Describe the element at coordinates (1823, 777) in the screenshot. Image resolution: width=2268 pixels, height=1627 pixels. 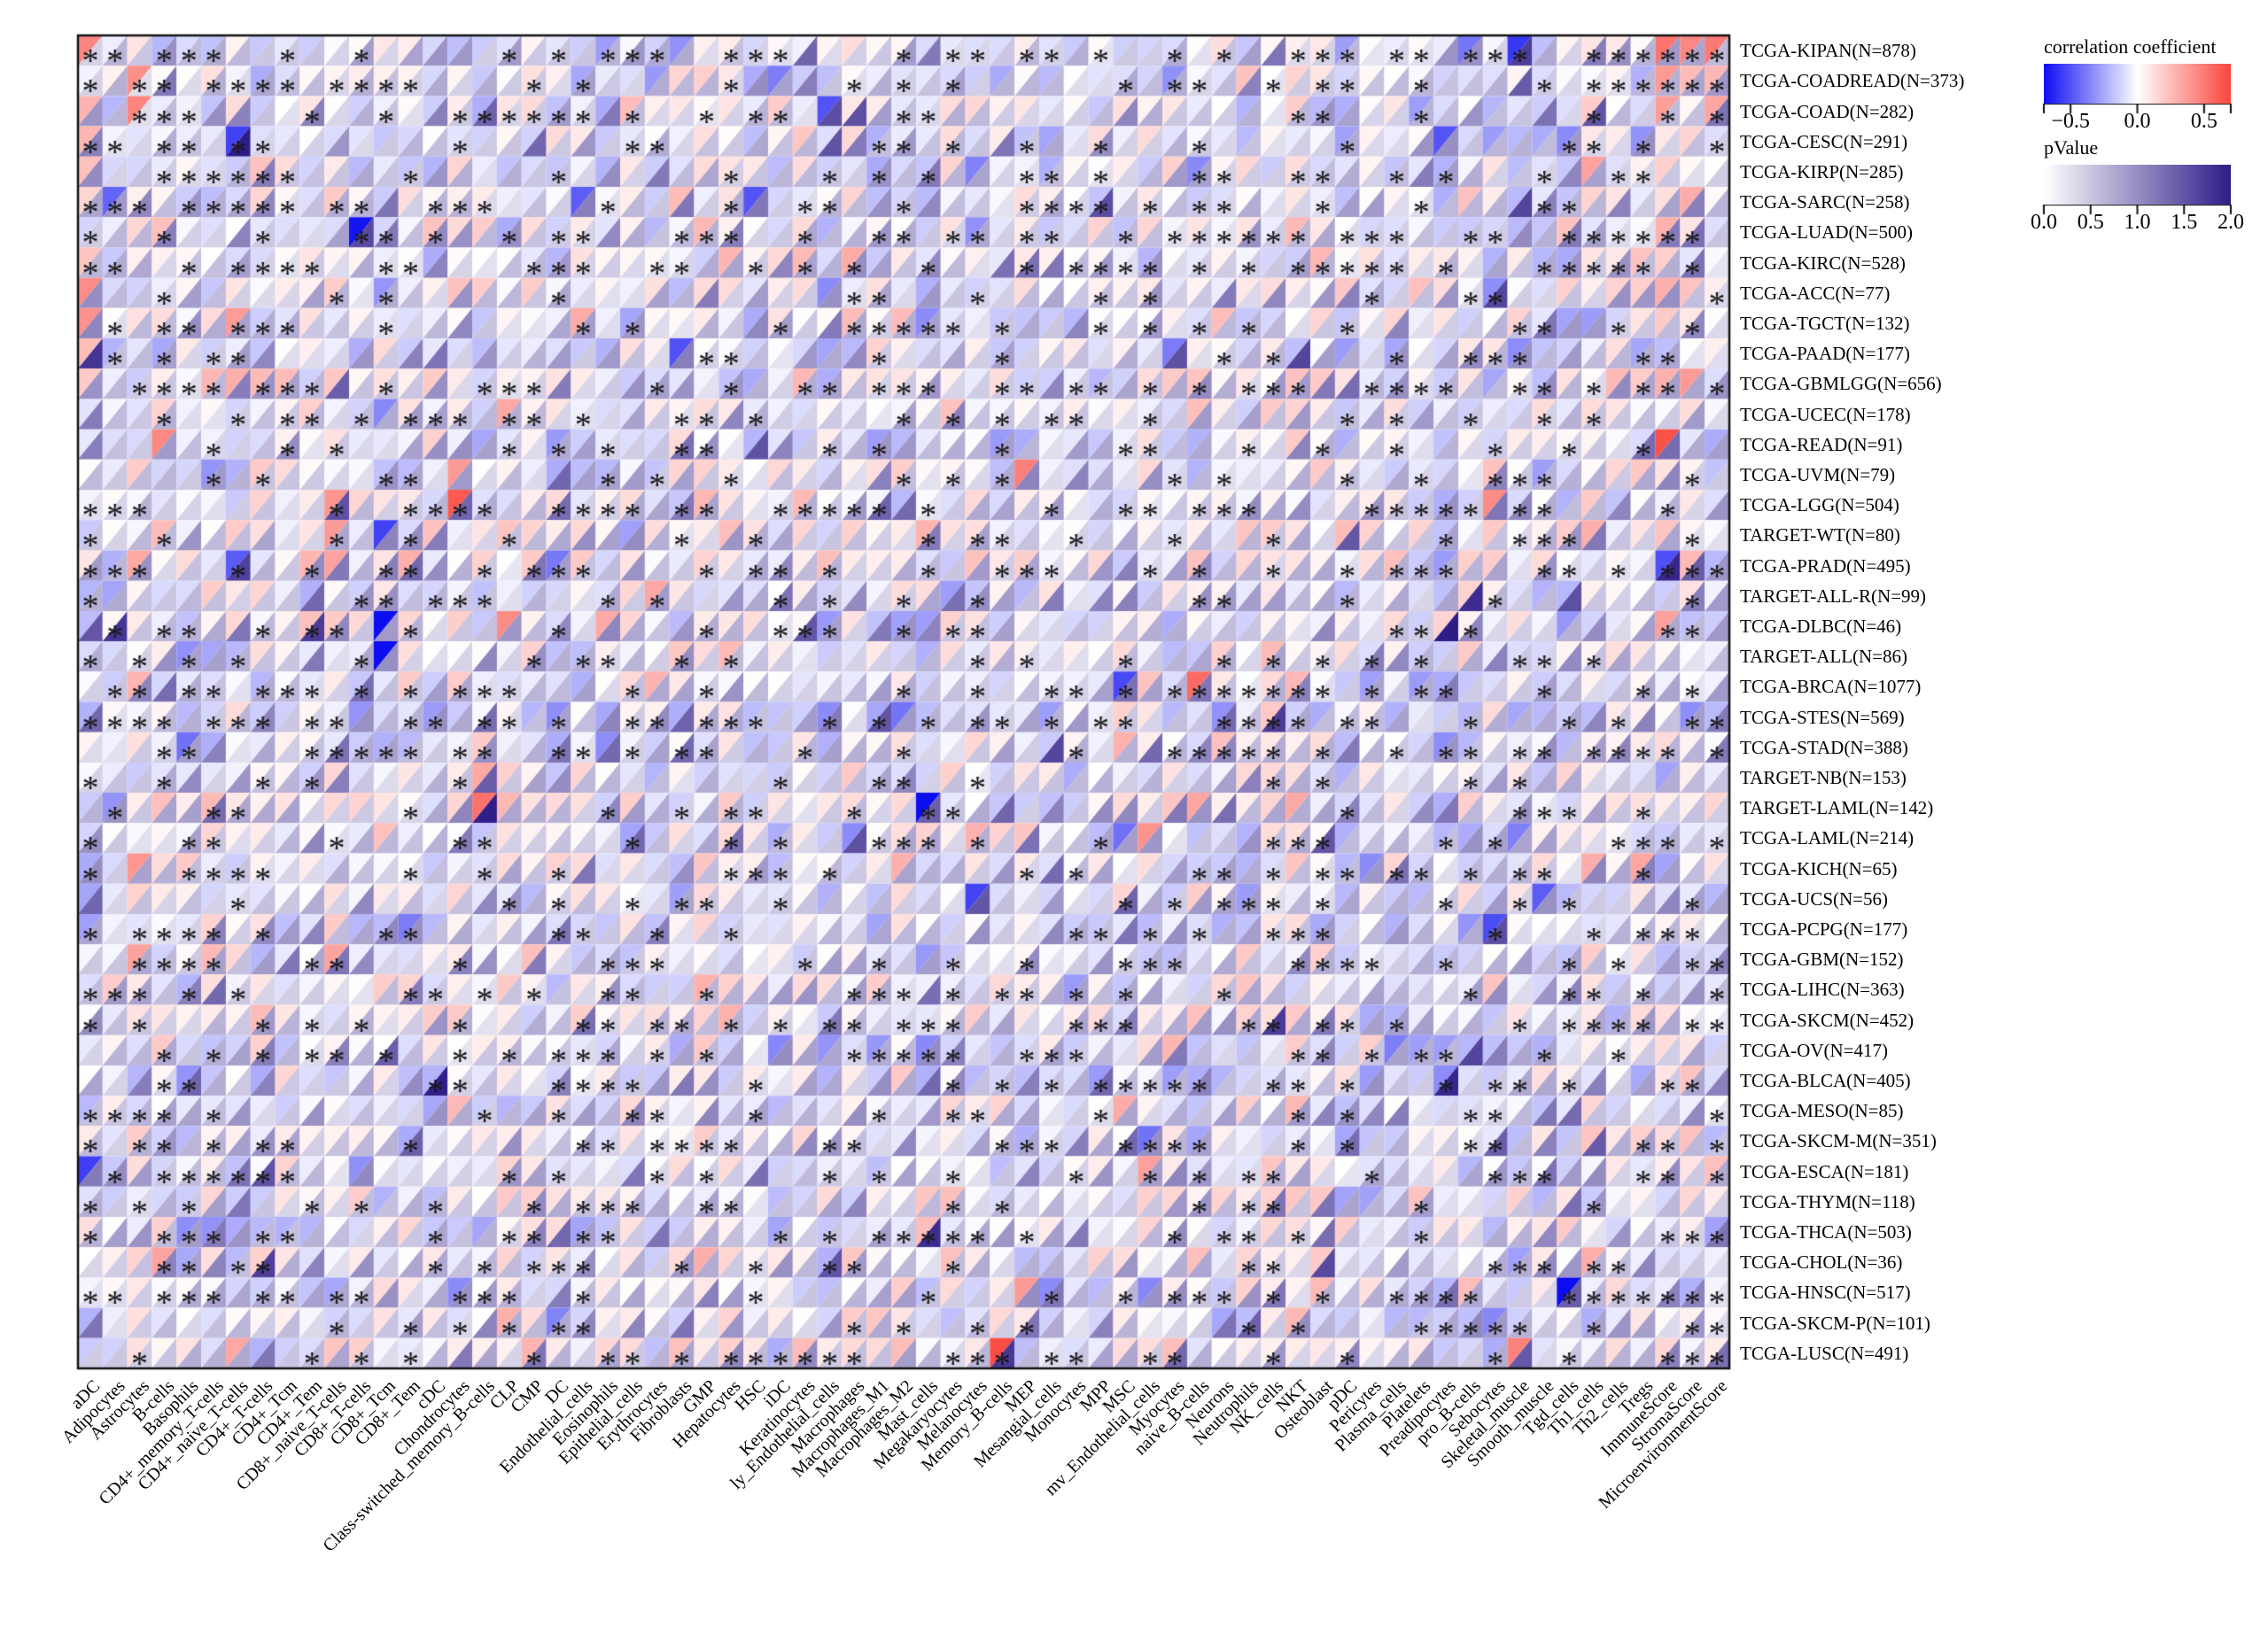
I see `row-label: TARGET-NB(N=153)` at that location.